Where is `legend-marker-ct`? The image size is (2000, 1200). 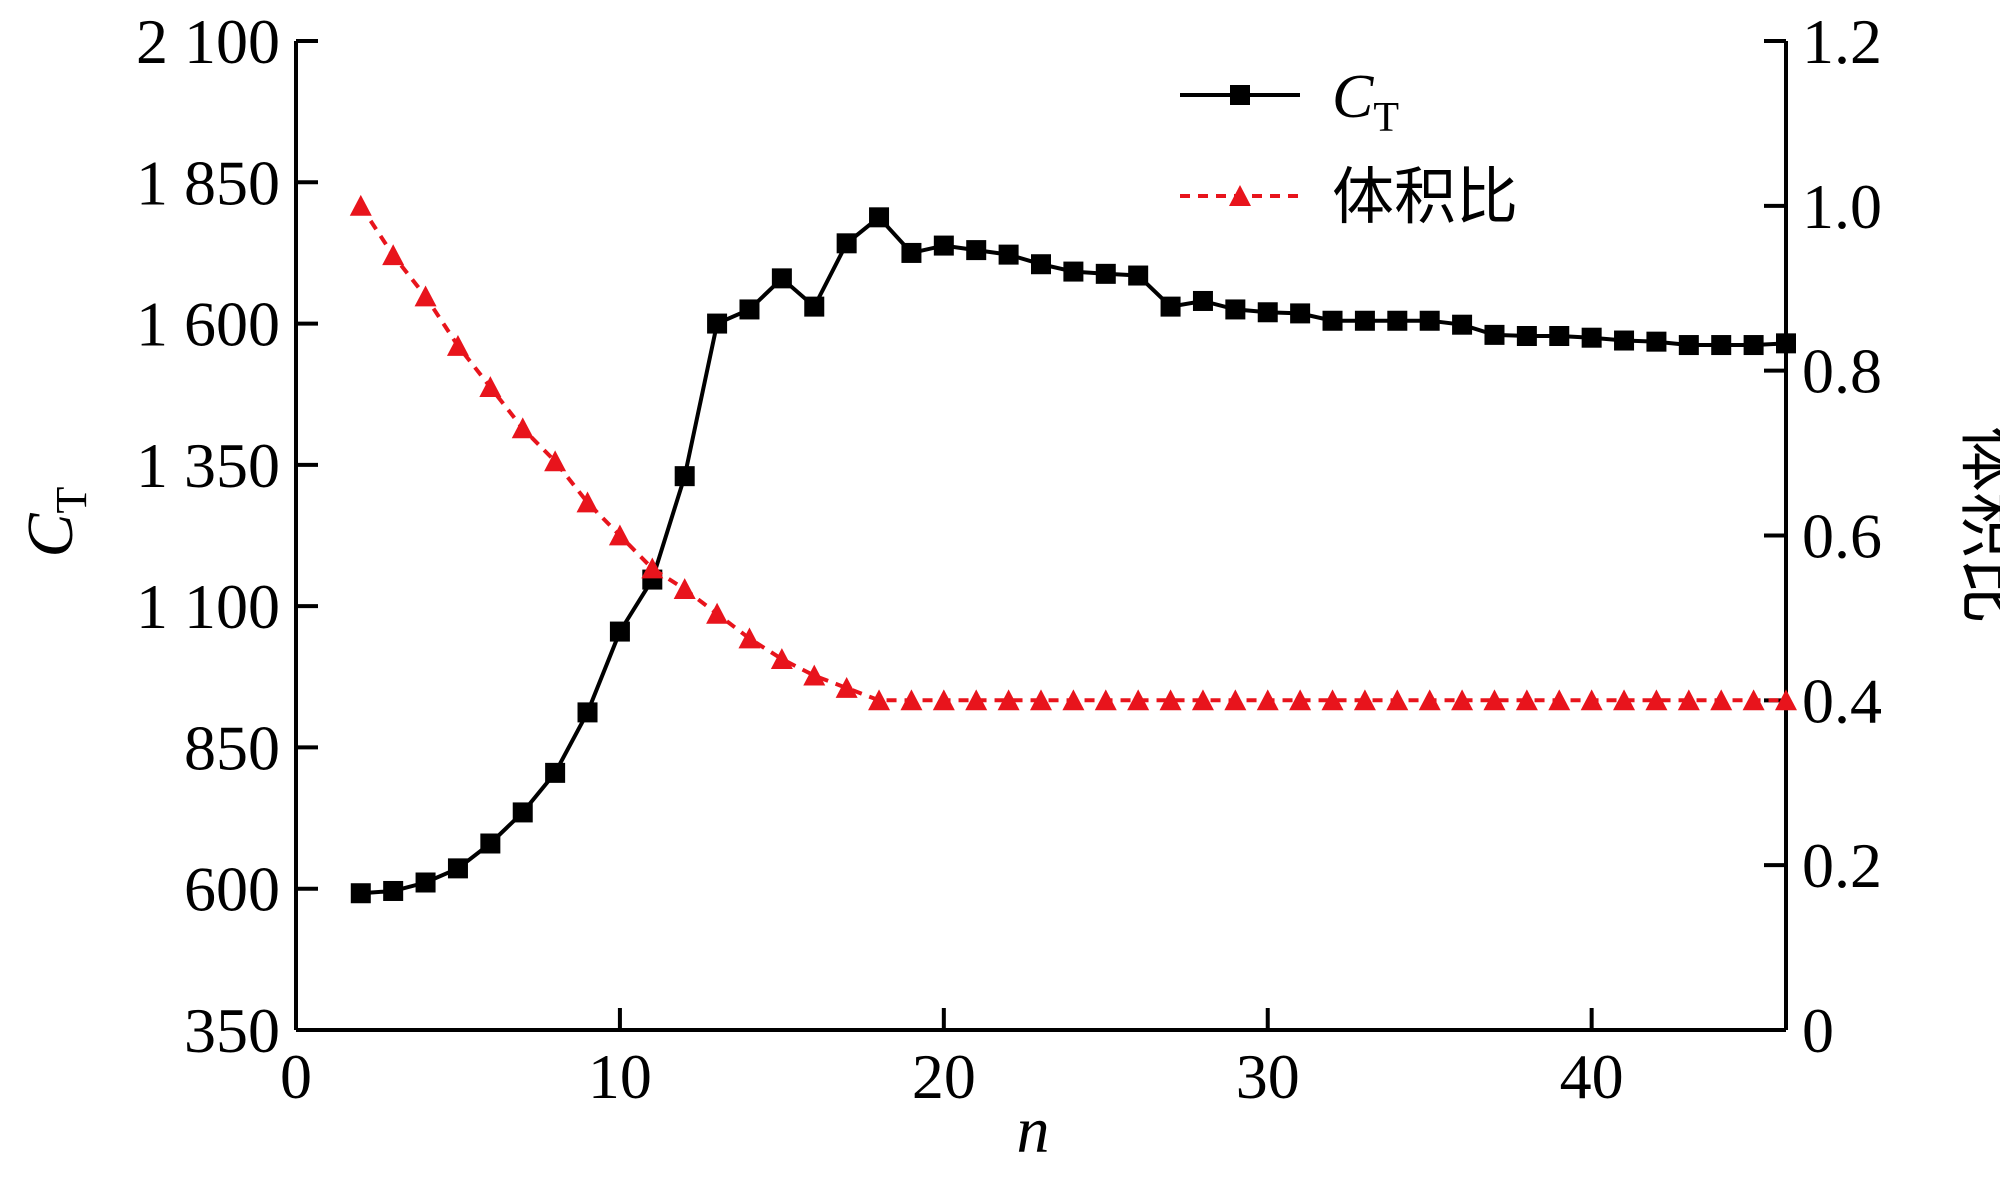 legend-marker-ct is located at coordinates (1240, 95).